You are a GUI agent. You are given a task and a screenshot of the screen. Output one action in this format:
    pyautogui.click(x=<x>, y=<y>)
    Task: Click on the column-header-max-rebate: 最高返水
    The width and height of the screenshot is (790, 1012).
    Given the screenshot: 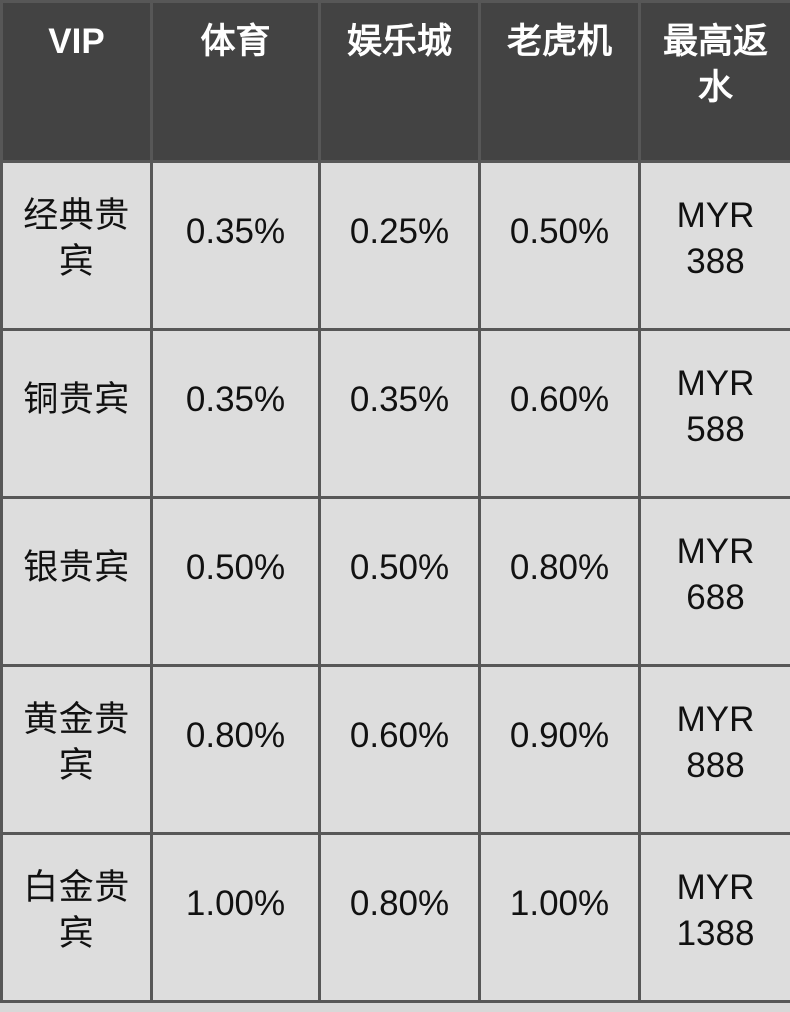 What is the action you would take?
    pyautogui.click(x=714, y=81)
    